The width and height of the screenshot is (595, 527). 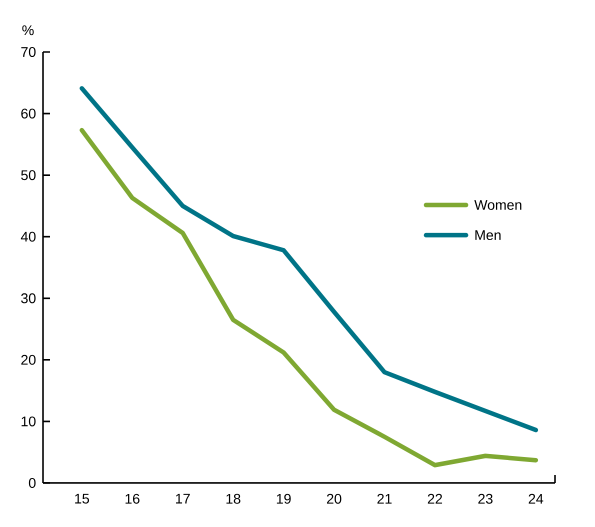 I want to click on x-tick-label: 24, so click(x=536, y=499).